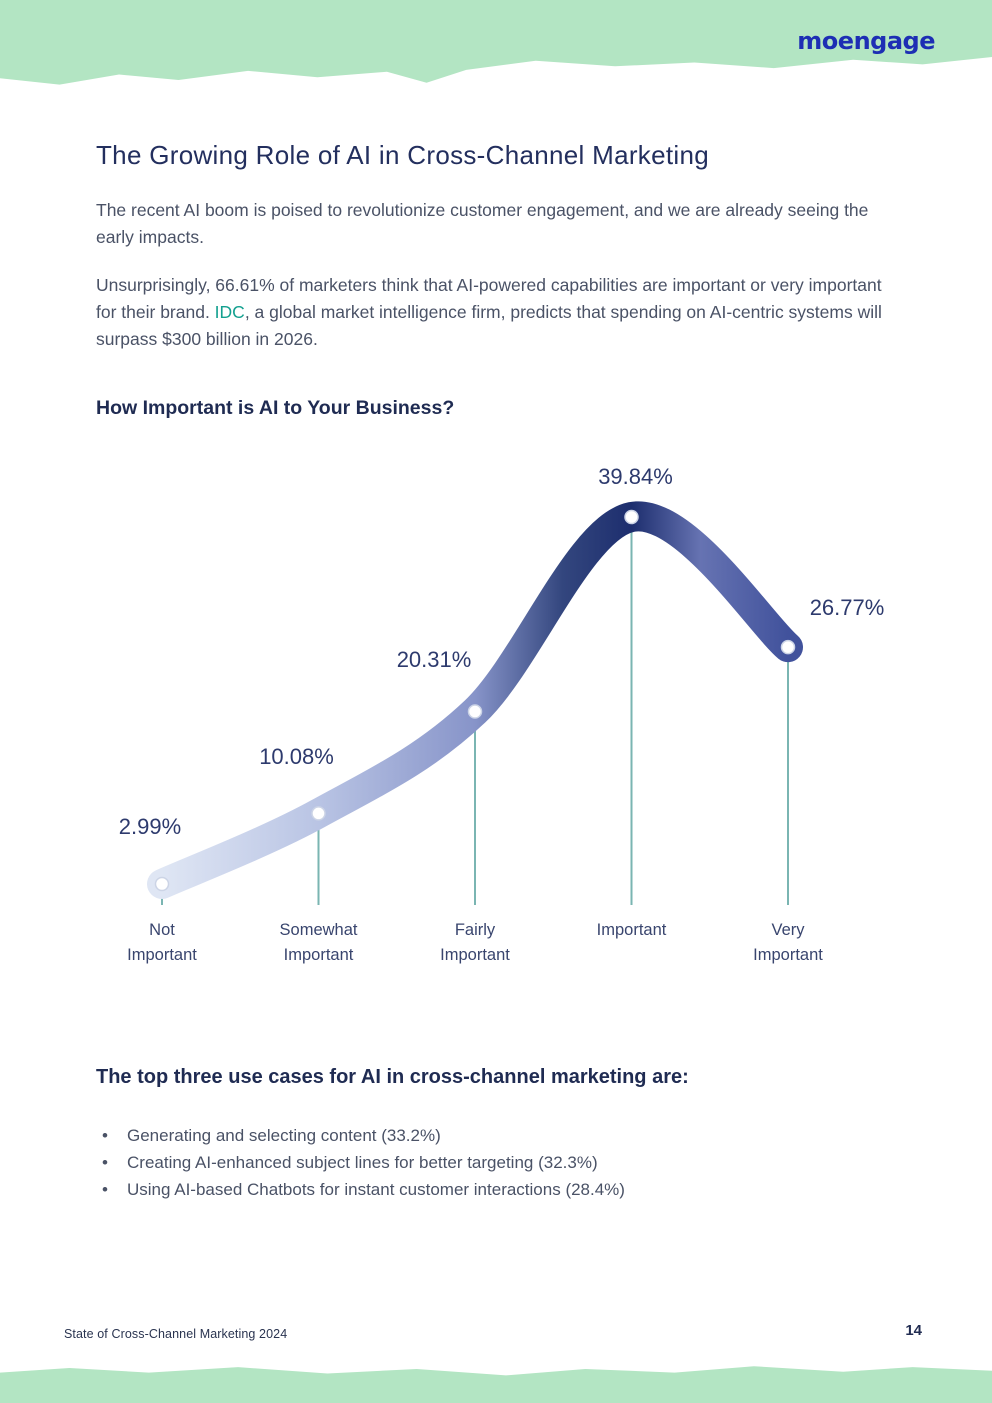  What do you see at coordinates (496, 1135) in the screenshot?
I see `use-case-item: Generating and selecting content (33.2%)` at bounding box center [496, 1135].